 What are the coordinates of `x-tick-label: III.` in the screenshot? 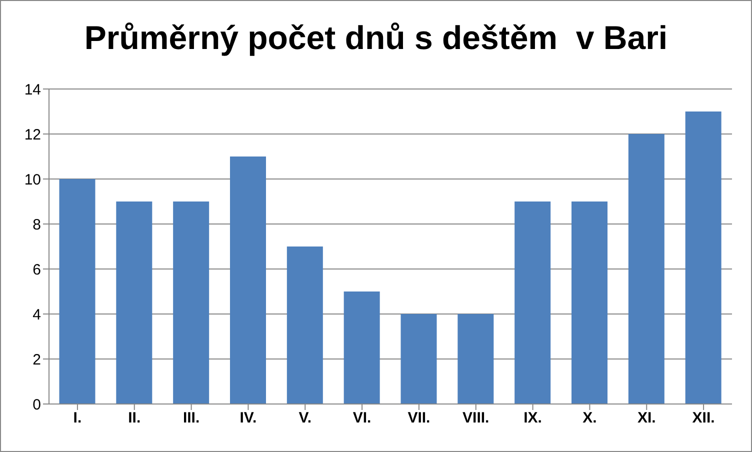 It's located at (191, 418).